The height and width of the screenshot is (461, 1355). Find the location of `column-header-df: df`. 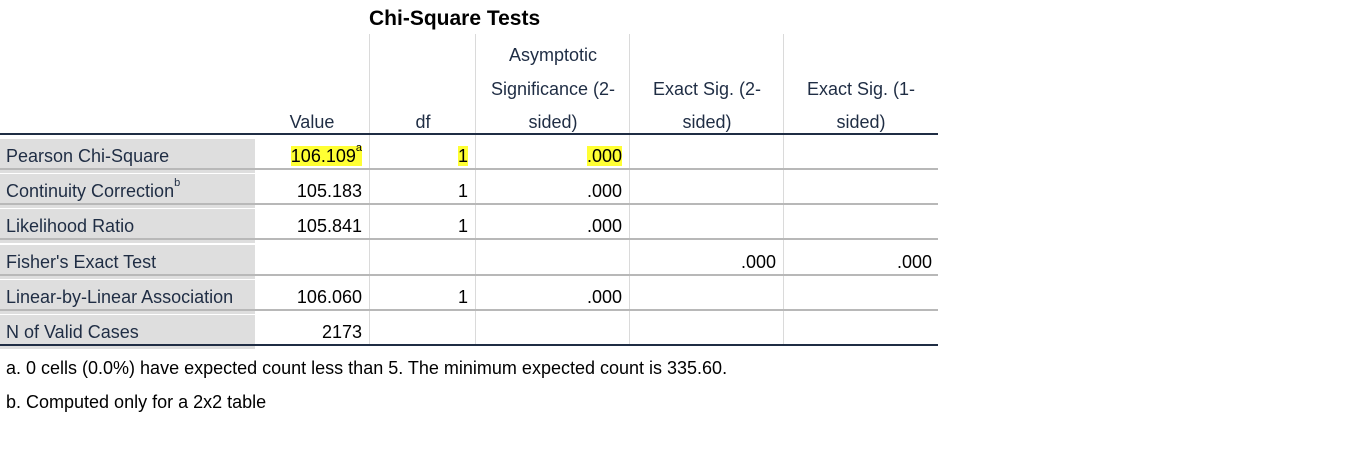

column-header-df: df is located at coordinates (423, 84).